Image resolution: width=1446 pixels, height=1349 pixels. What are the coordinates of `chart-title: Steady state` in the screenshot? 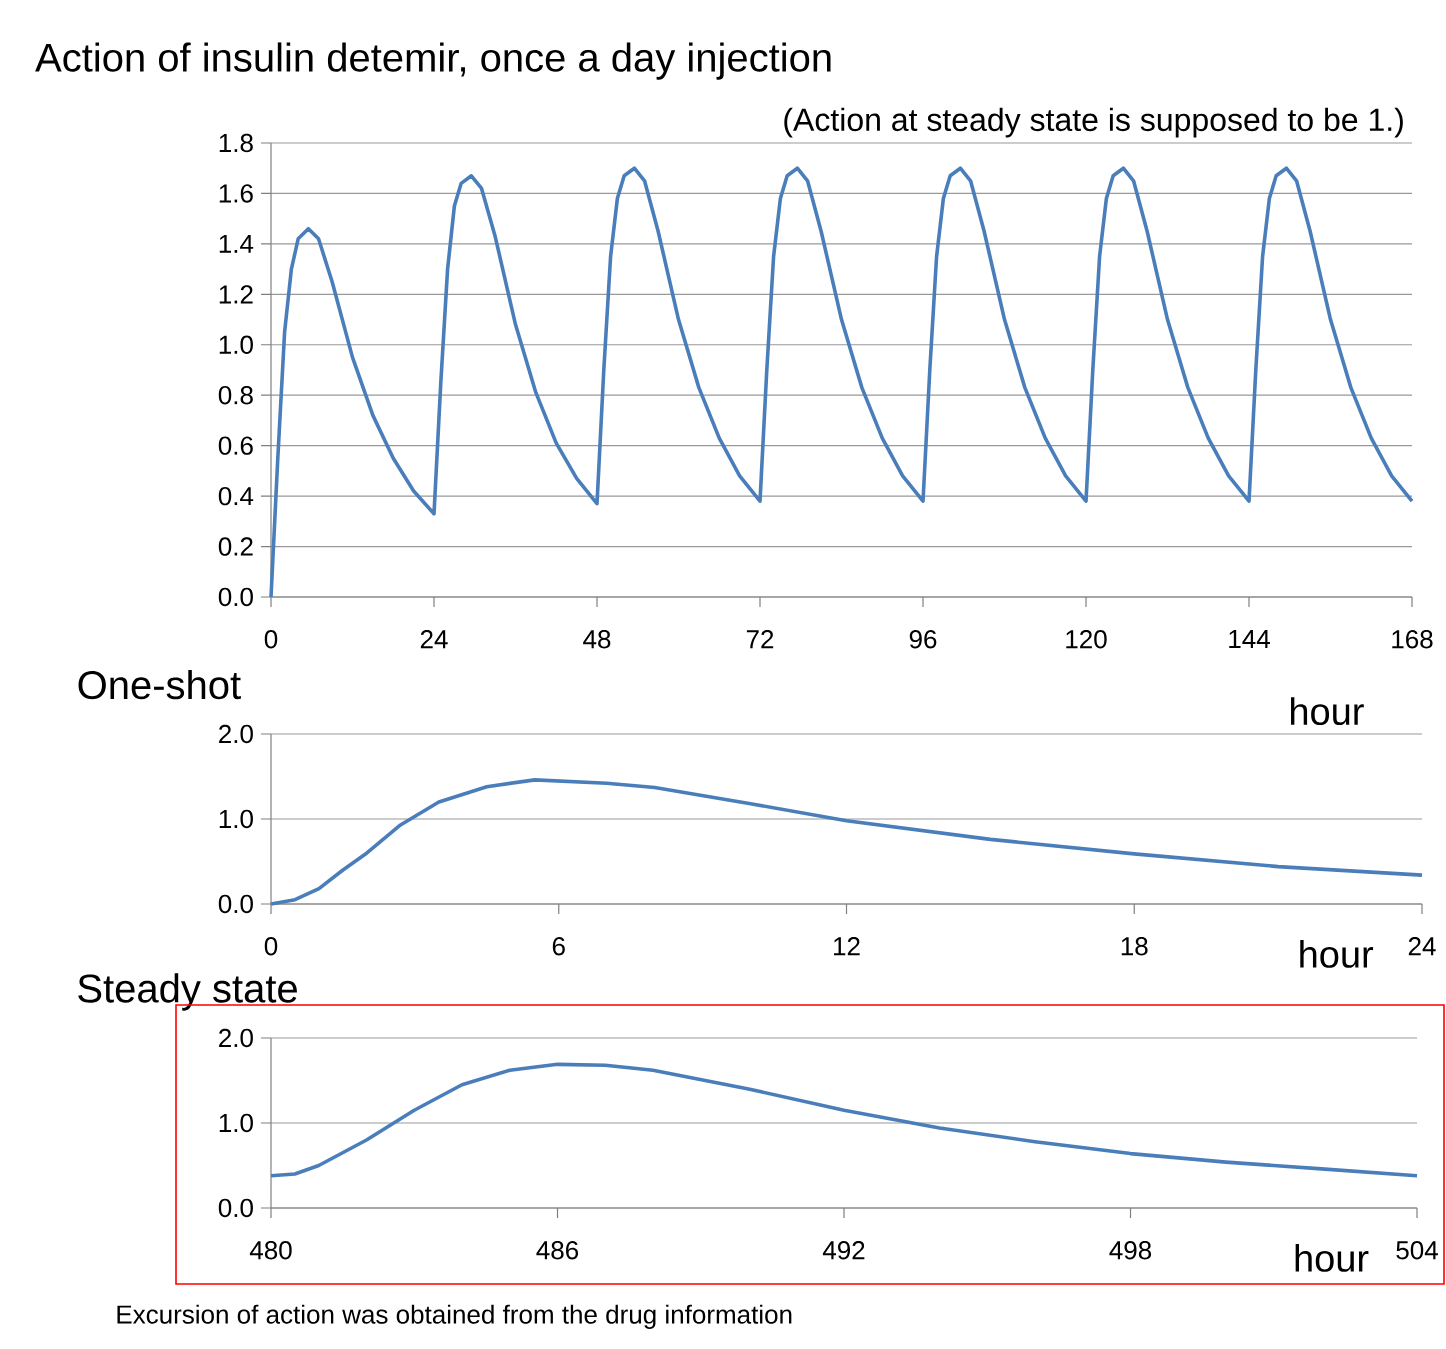 It's located at (187, 992).